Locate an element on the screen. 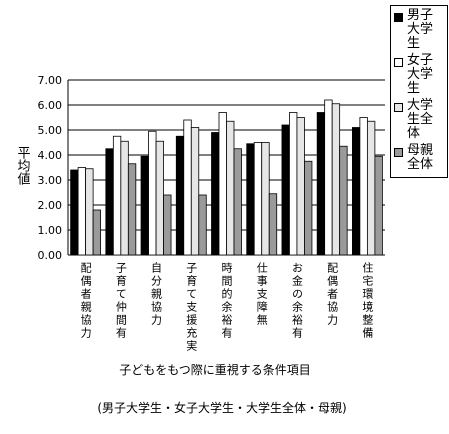 This screenshot has height=434, width=449. x-tick-label: 配偶者協力 is located at coordinates (332, 294).